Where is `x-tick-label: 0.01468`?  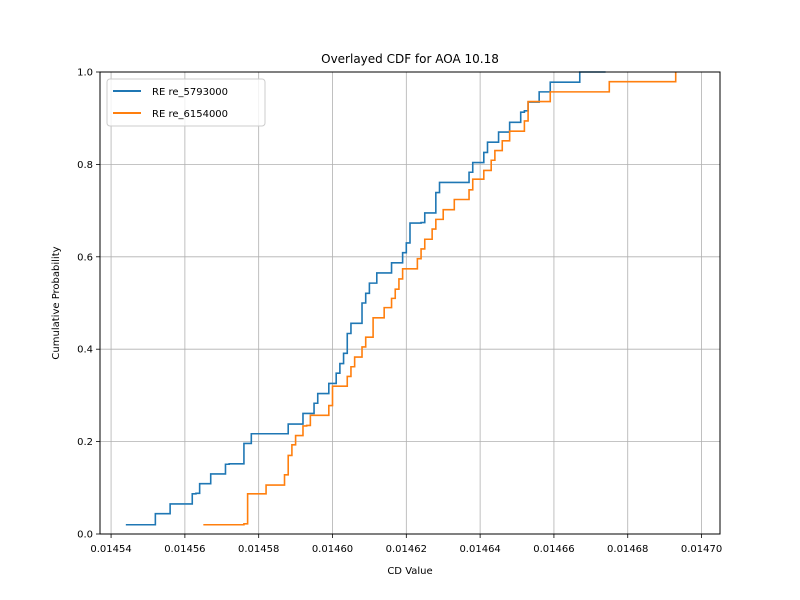
x-tick-label: 0.01468 is located at coordinates (627, 549).